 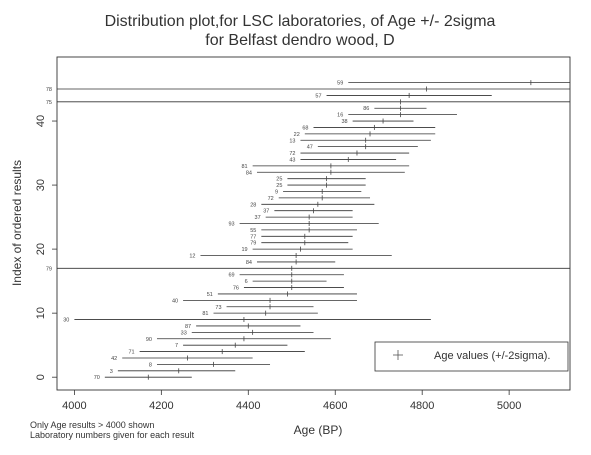 I want to click on x-tick-label-4400: 4400, so click(x=248, y=406).